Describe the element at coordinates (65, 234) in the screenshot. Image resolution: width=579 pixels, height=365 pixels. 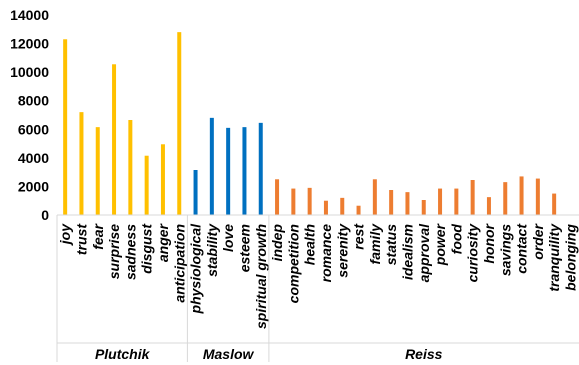
I see `category-label: joy` at that location.